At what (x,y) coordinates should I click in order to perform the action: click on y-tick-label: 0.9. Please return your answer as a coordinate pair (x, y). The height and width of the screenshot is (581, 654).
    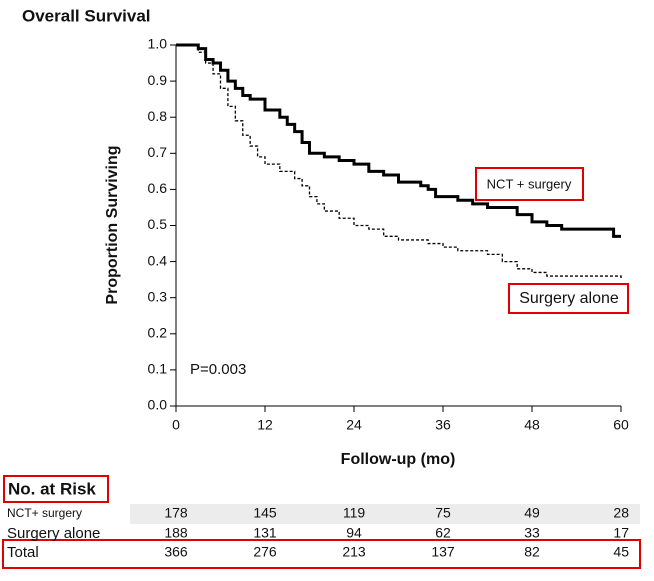
    Looking at the image, I should click on (158, 80).